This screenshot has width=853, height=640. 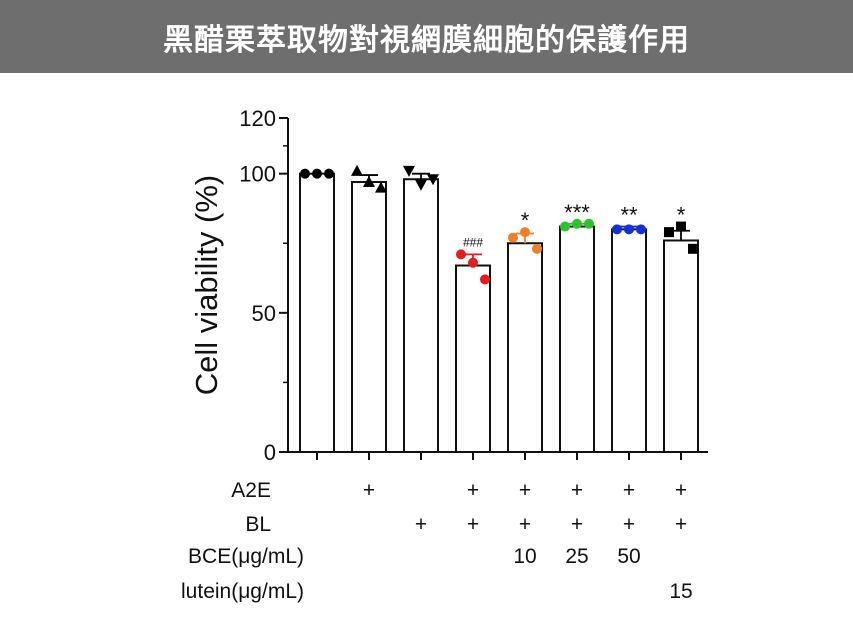 I want to click on condition-cell-0-3: +, so click(x=473, y=490).